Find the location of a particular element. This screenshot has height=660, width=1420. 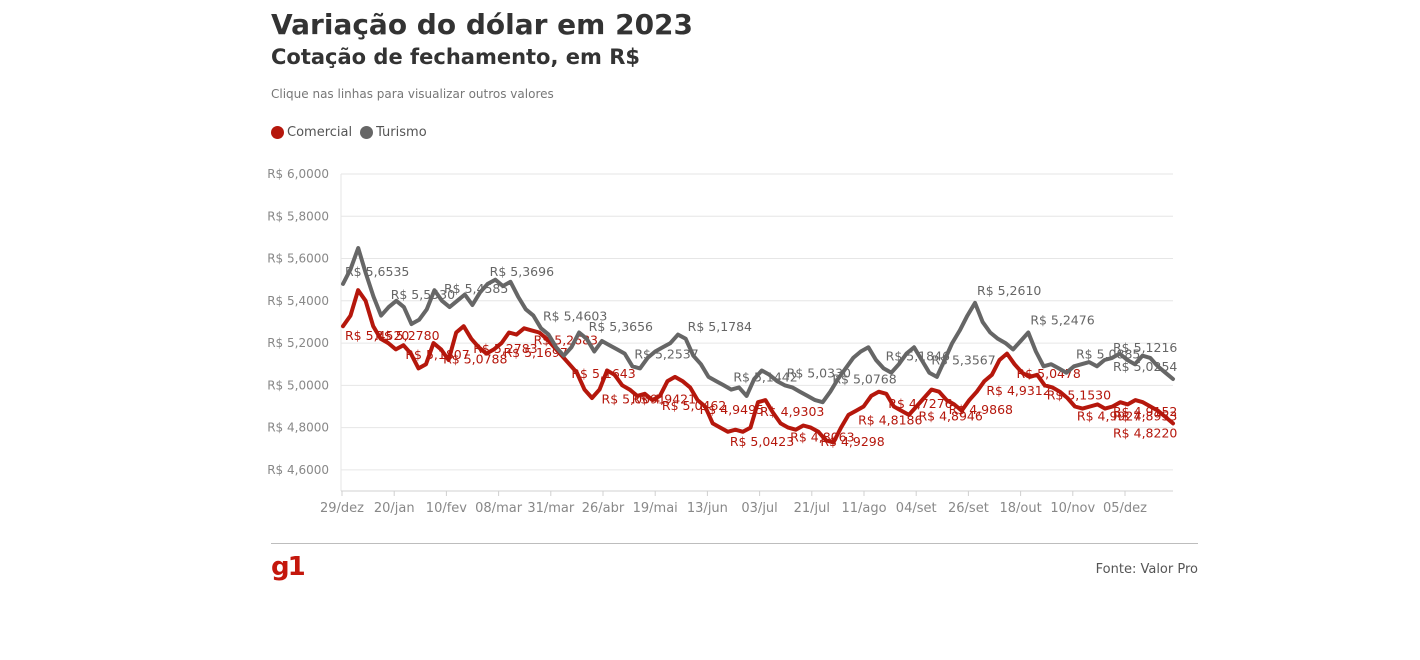

x-tick-label: 11/ago is located at coordinates (863, 508).